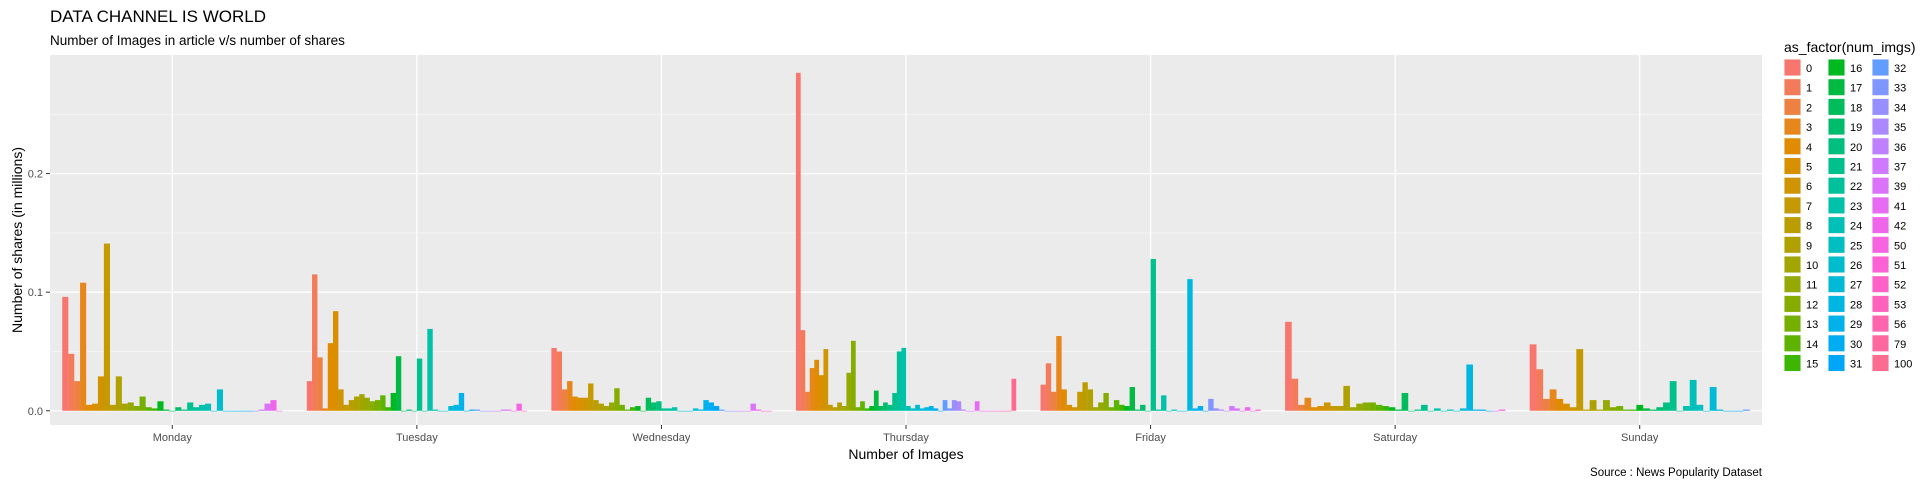  What do you see at coordinates (1395, 438) in the screenshot?
I see `x-tick-label: Saturday` at bounding box center [1395, 438].